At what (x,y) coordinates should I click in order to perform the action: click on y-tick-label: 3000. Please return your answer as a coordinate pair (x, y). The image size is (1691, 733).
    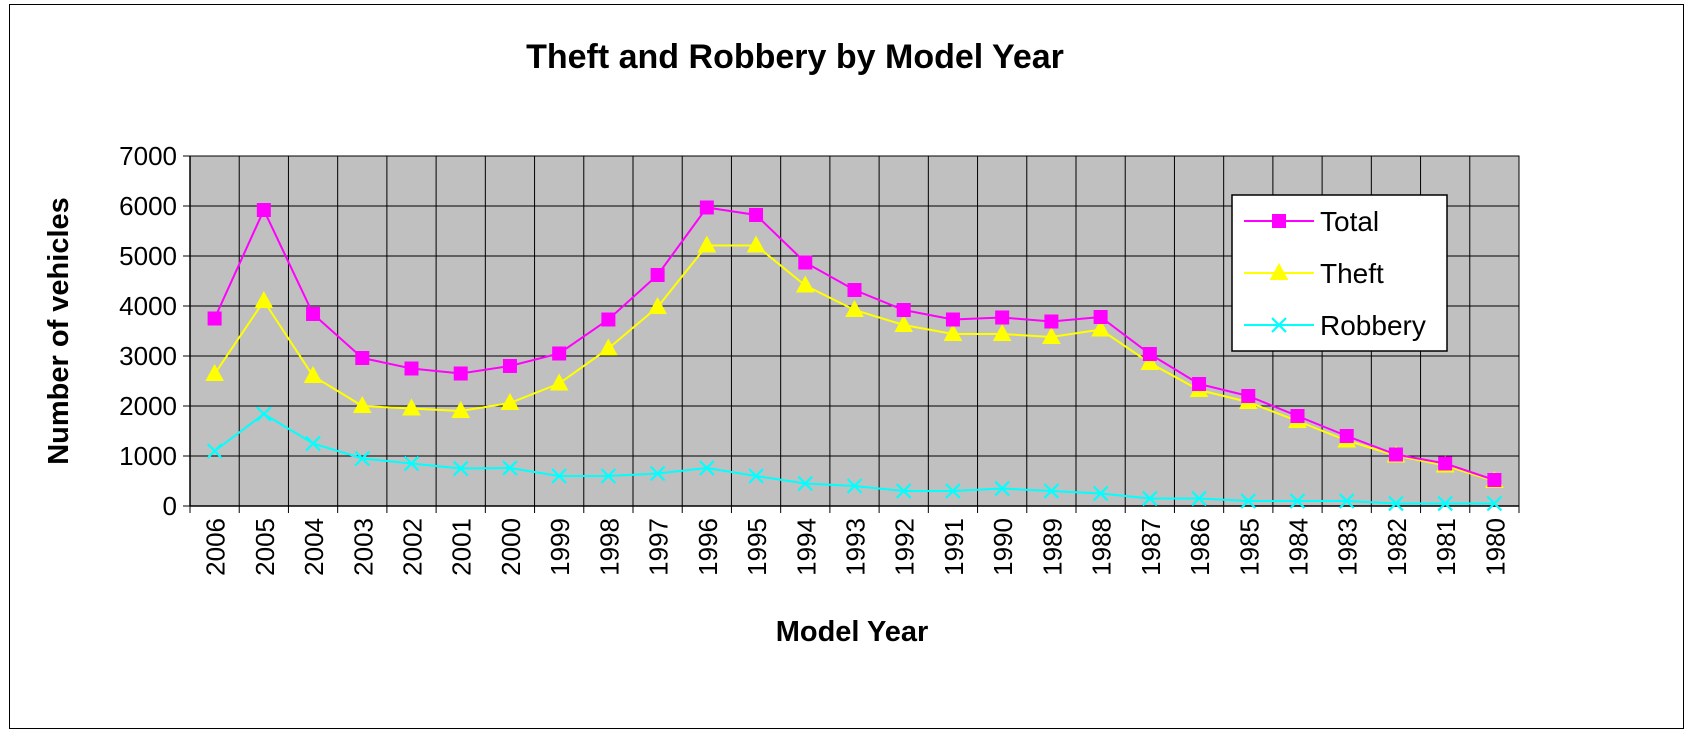
    Looking at the image, I should click on (148, 356).